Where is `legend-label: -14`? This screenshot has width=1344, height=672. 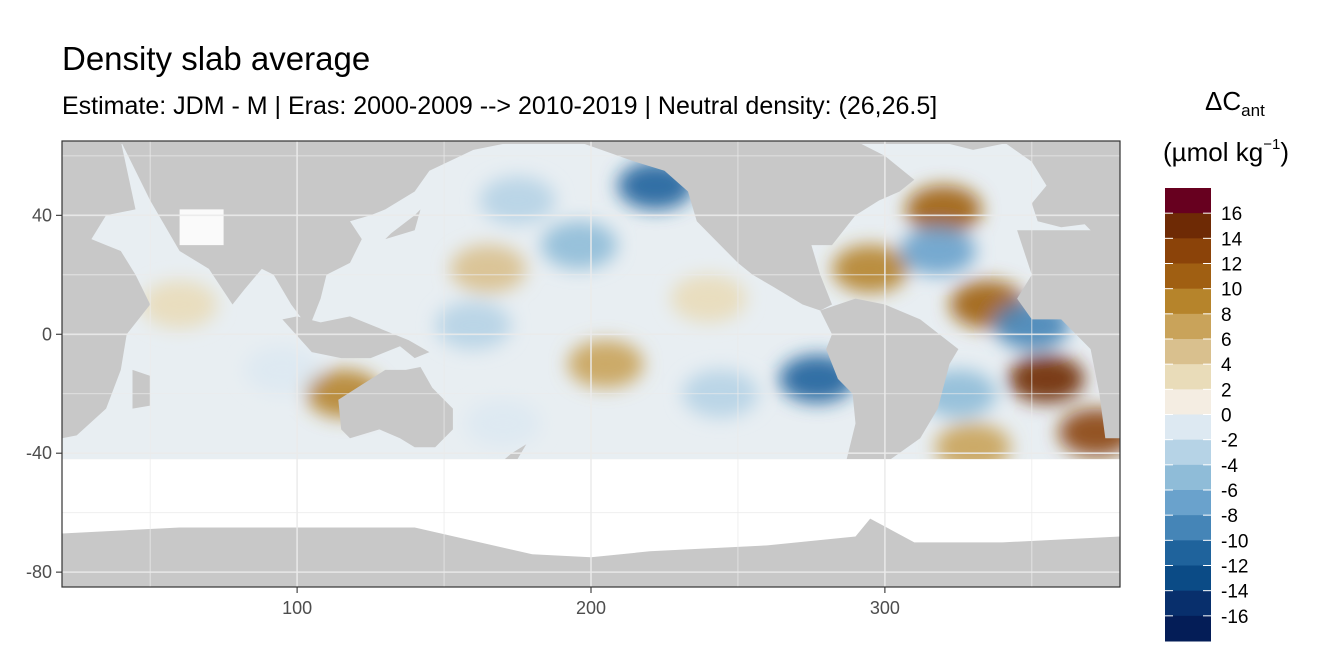
legend-label: -14 is located at coordinates (1235, 592).